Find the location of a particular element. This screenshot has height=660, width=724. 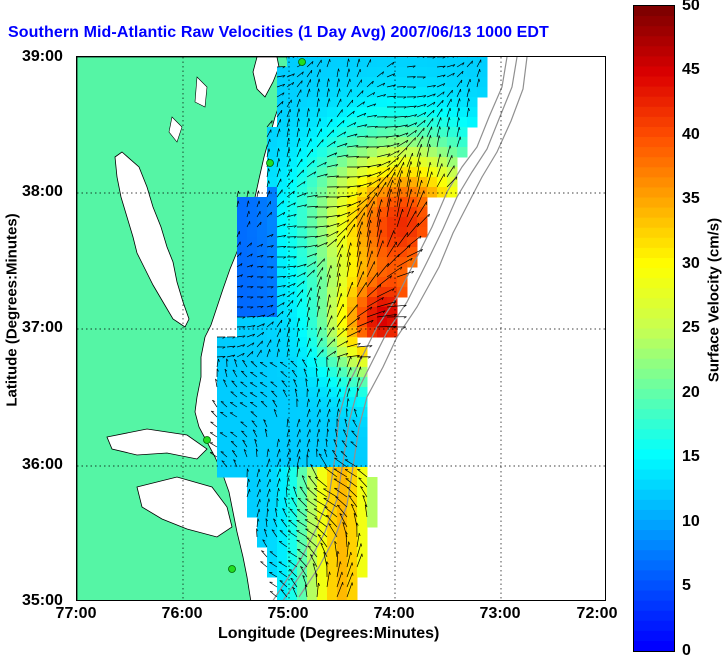

colorbar-tick-label: 0 is located at coordinates (686, 651).